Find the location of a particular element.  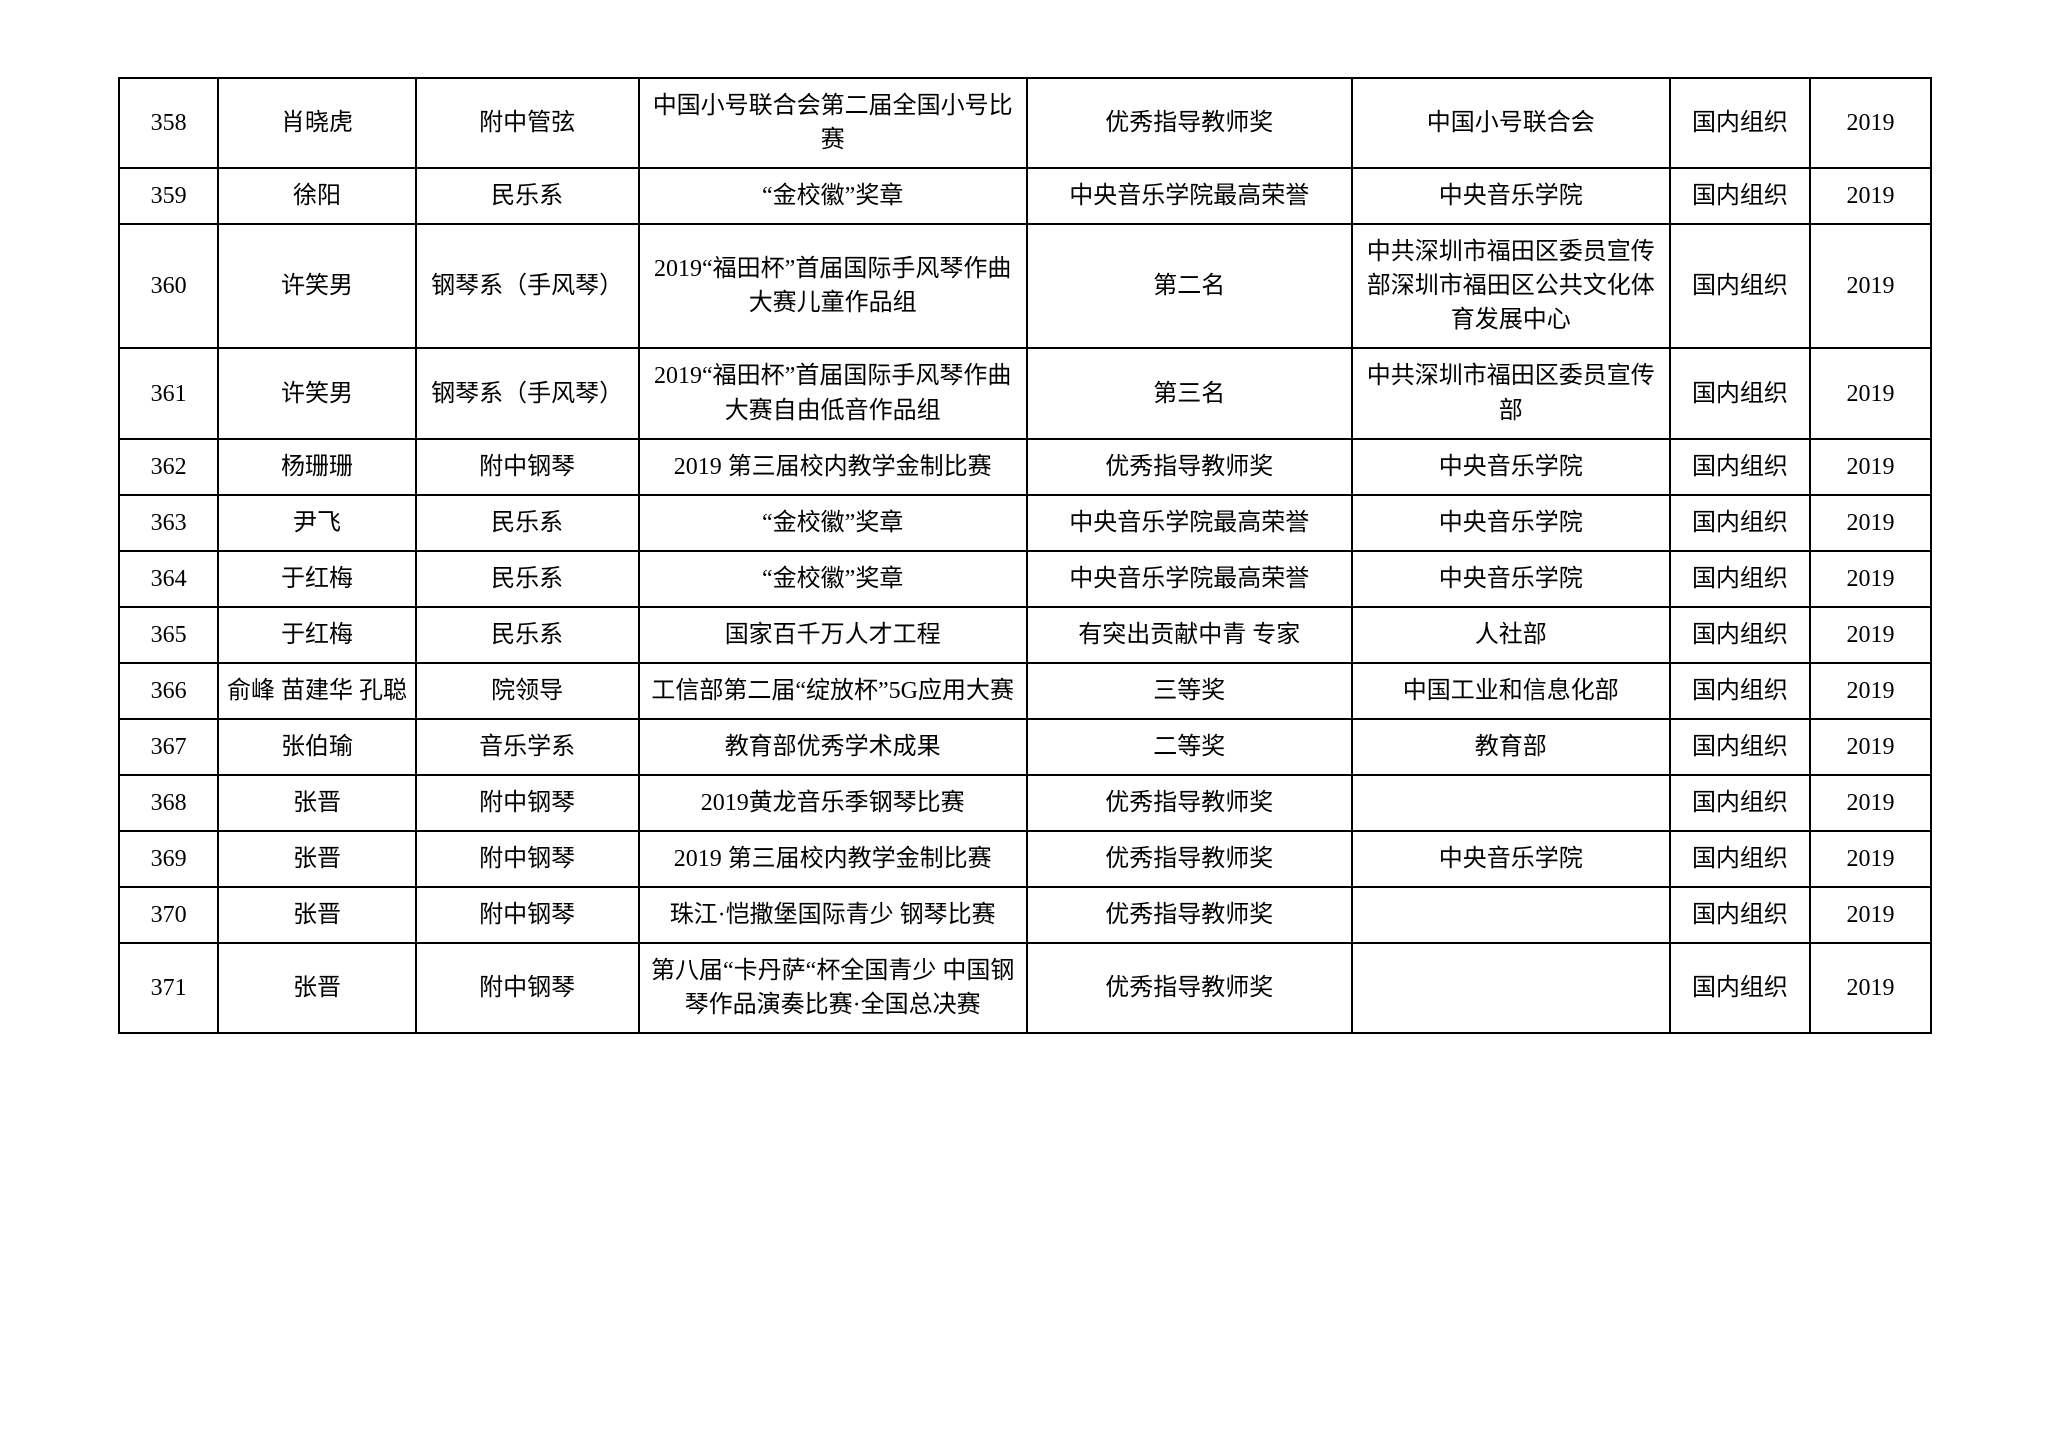

cell-name: 徐阳 is located at coordinates (317, 196).